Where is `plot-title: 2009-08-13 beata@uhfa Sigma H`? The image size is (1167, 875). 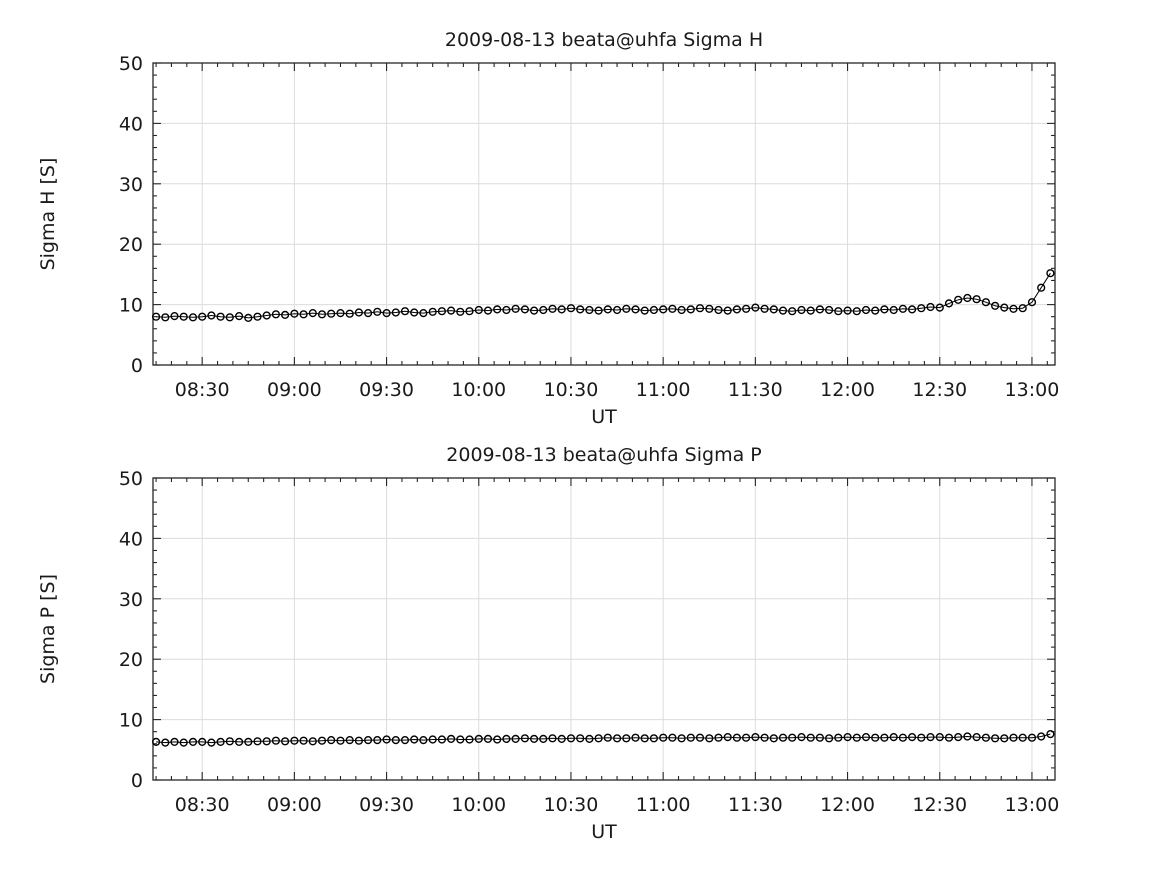
plot-title: 2009-08-13 beata@uhfa Sigma H is located at coordinates (604, 40).